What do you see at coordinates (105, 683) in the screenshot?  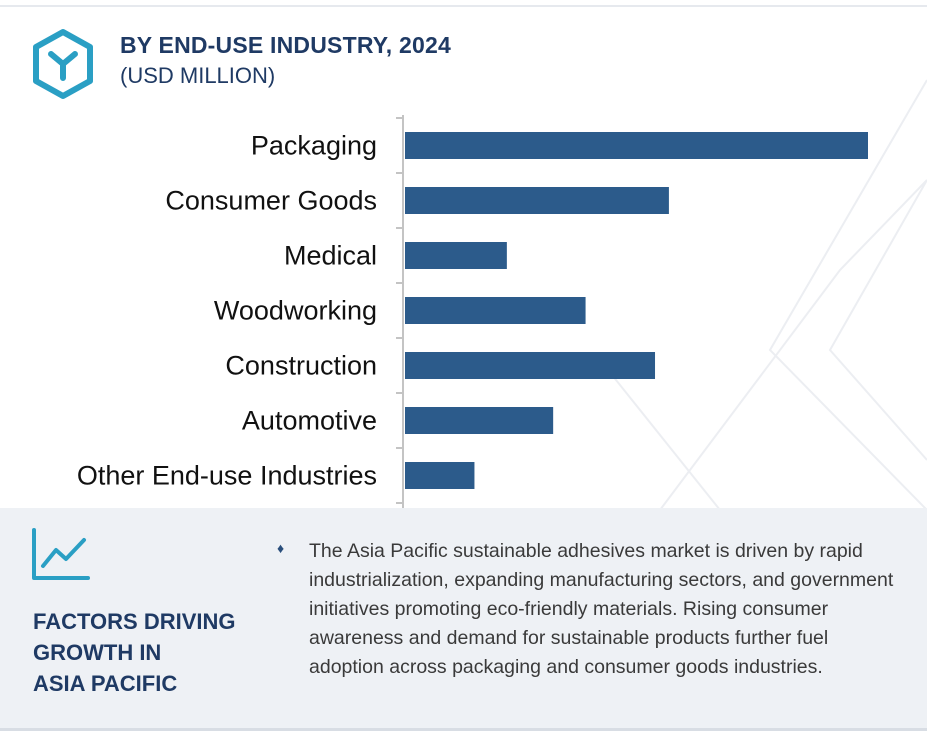 I see `factors-heading-line-3: ASIA PACIFIC` at bounding box center [105, 683].